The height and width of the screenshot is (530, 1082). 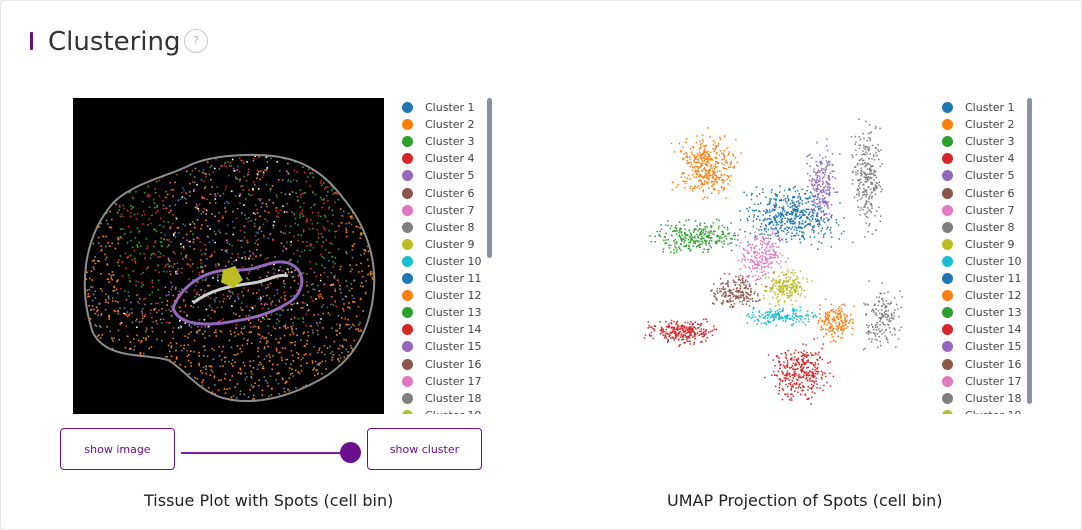 I want to click on umap-legend-item: Cluster 15, so click(x=982, y=346).